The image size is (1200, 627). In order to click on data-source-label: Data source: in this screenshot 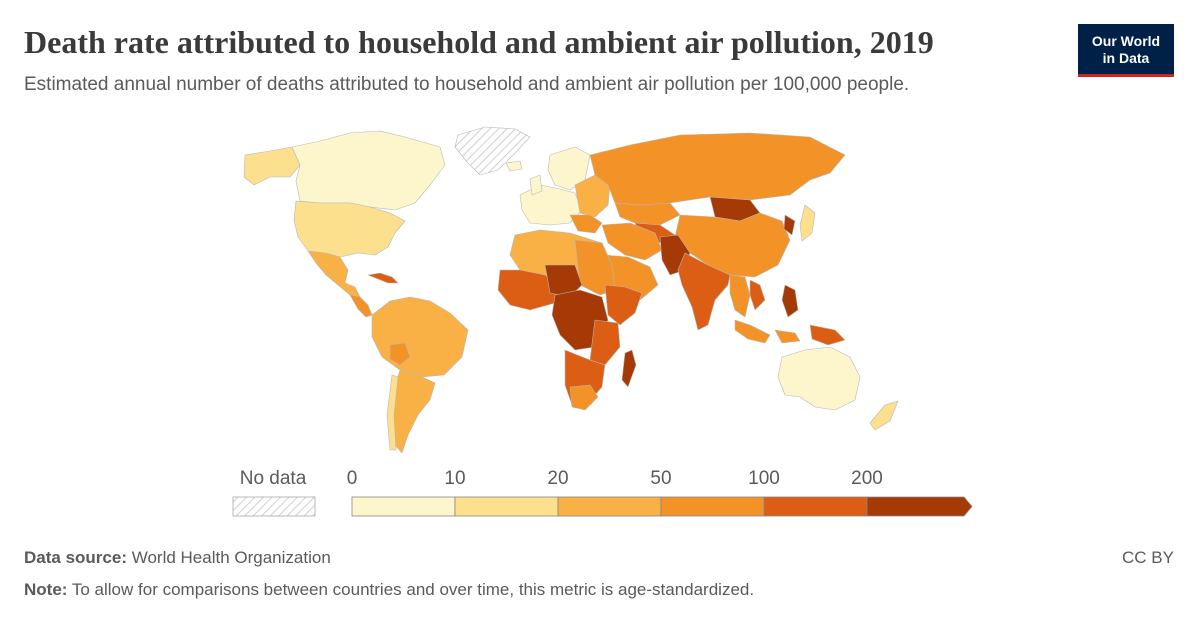, I will do `click(75, 557)`.